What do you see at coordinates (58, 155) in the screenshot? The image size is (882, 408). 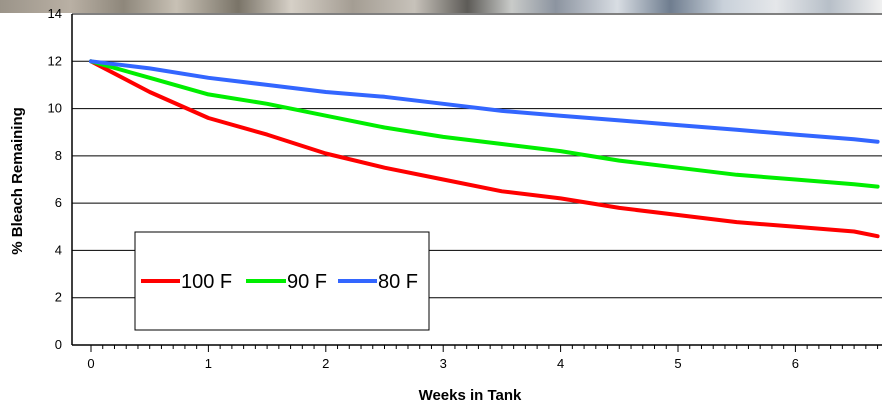 I see `y-tick-label: 8` at bounding box center [58, 155].